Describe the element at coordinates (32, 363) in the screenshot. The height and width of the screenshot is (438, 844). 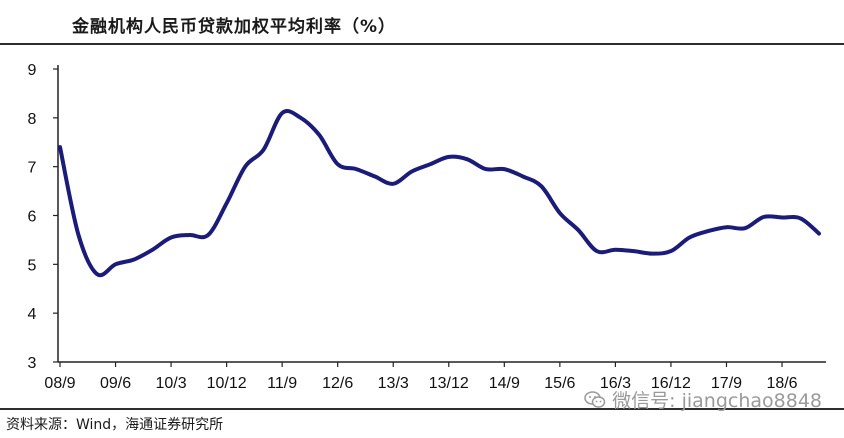
I see `y-tick-label: 3` at that location.